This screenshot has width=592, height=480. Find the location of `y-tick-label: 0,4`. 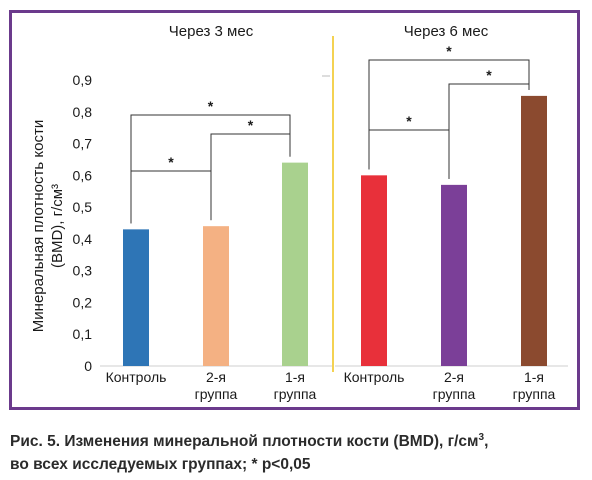

y-tick-label: 0,4 is located at coordinates (83, 239).